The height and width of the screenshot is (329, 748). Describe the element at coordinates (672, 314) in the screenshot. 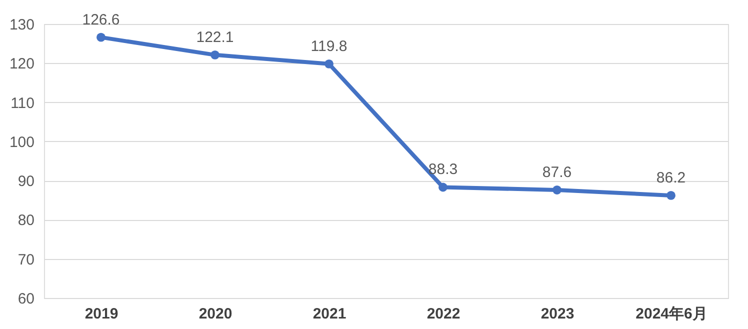

I see `x-tick-label: 2024年6月` at that location.